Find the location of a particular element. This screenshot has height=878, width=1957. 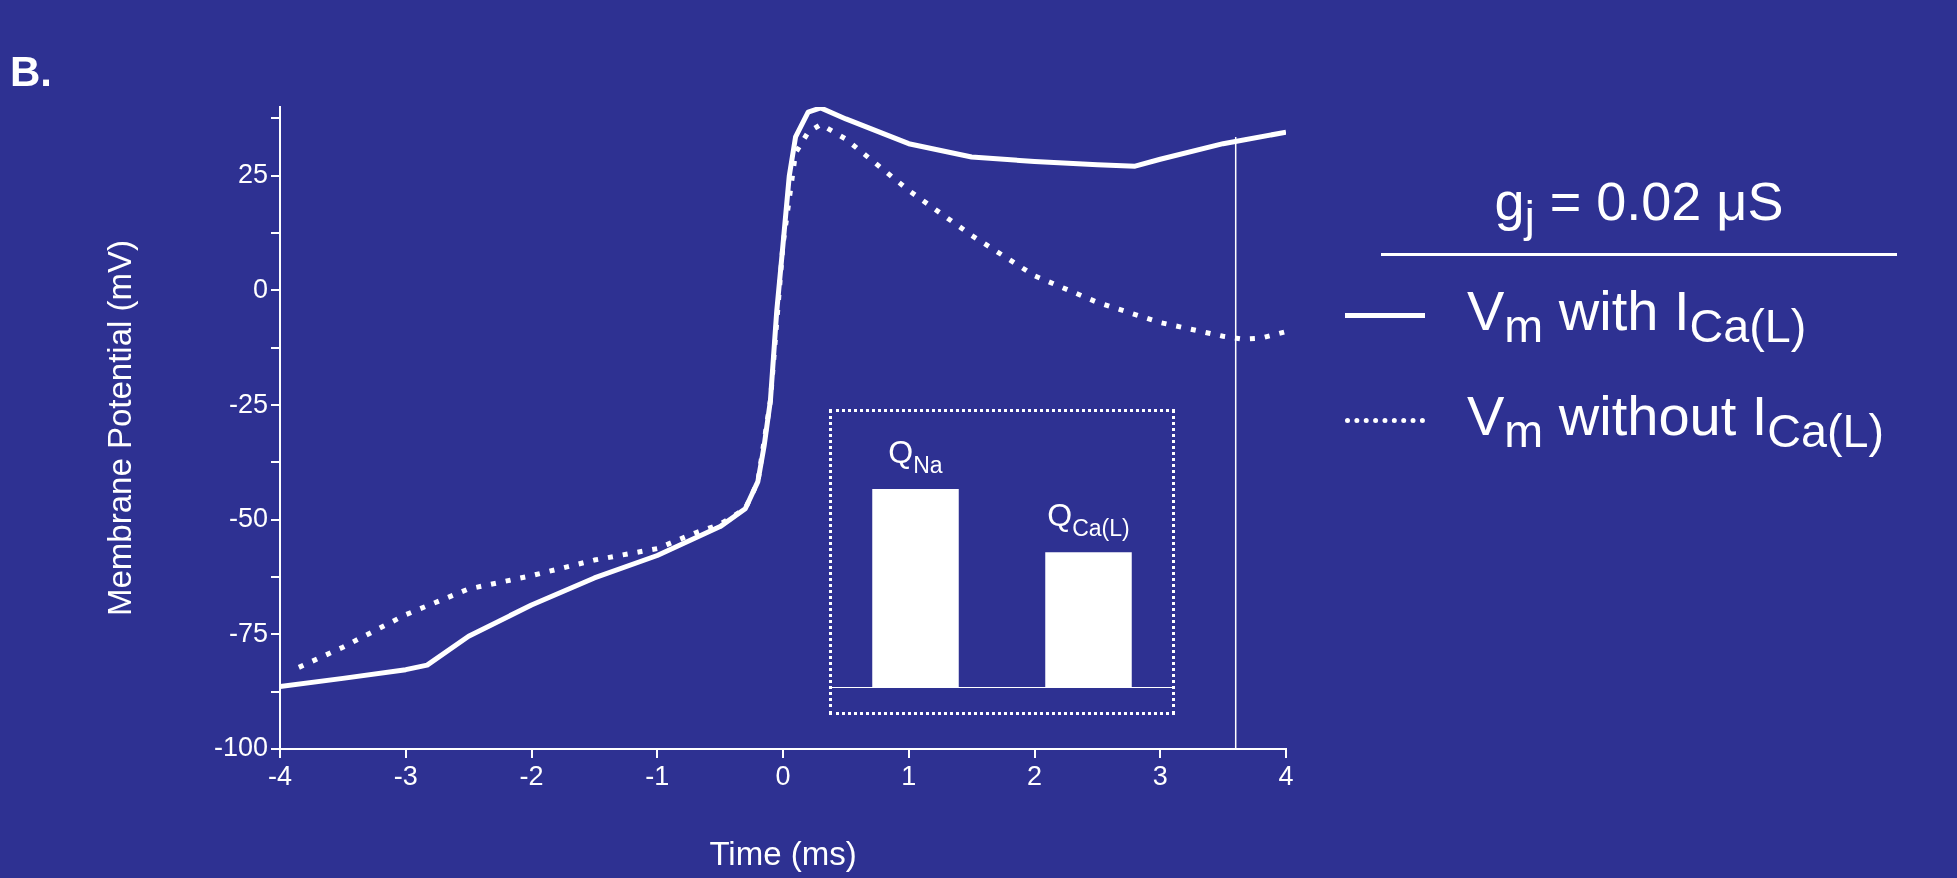

legend-label: V$_{m}$ without I$_{Ca(L)}$ is located at coordinates (1676, 421).